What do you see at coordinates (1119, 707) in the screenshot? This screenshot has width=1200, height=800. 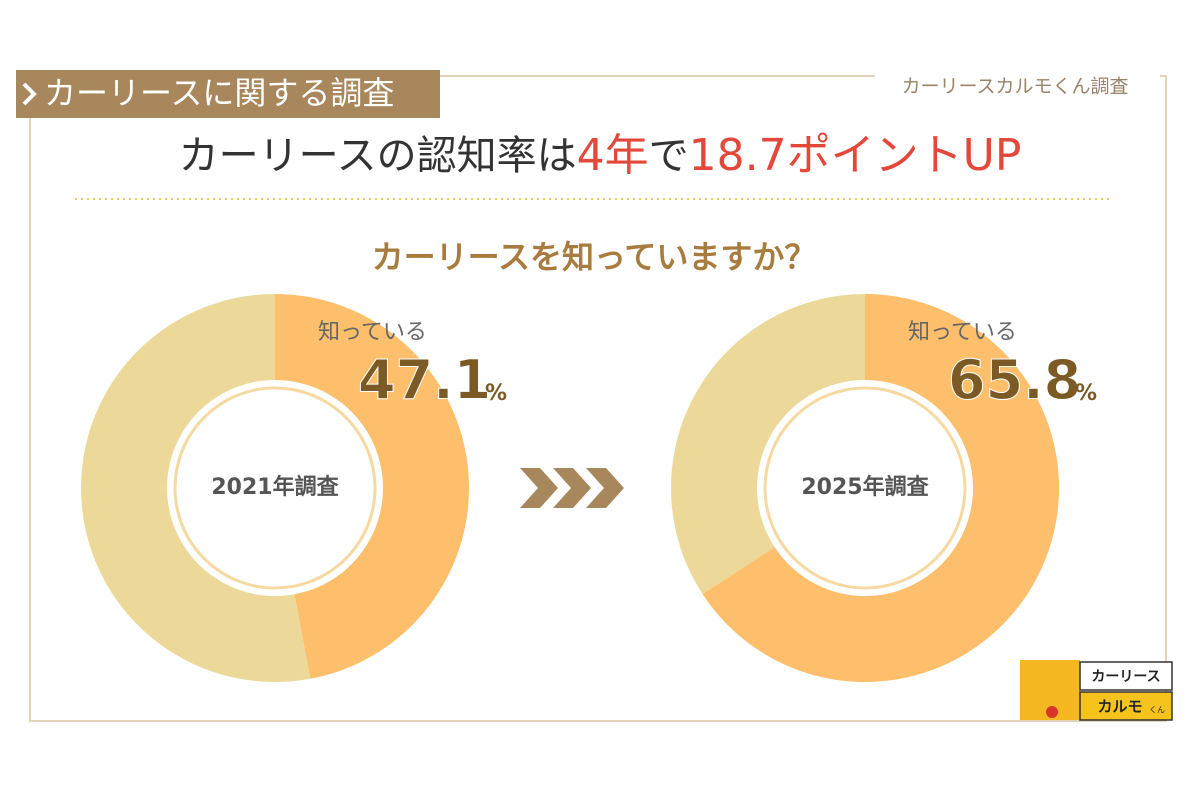 I see `logo-text: カルモ` at bounding box center [1119, 707].